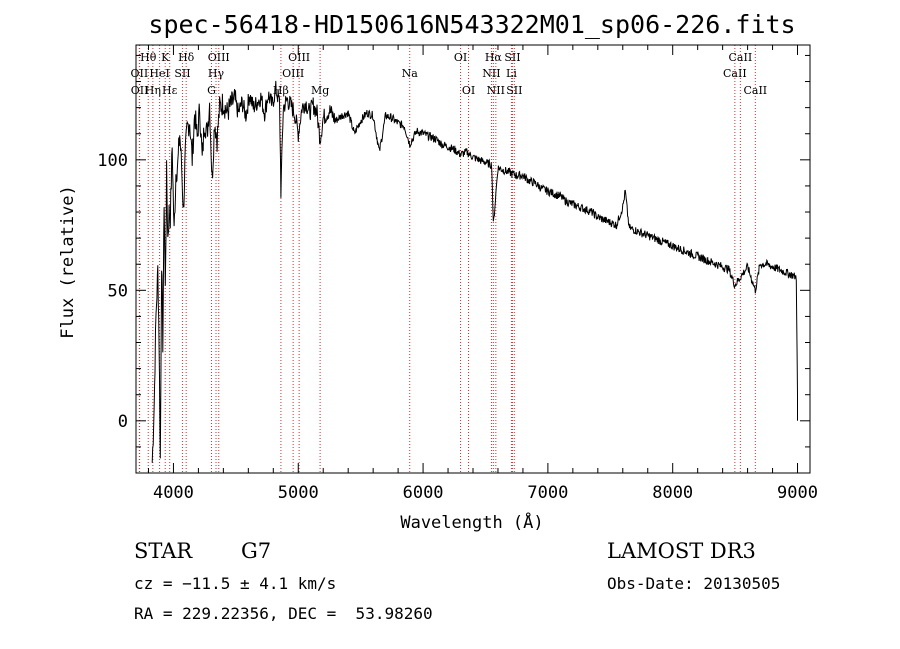 This screenshot has width=900, height=649. Describe the element at coordinates (512, 57) in the screenshot. I see `line-marker-label-22: SII` at that location.